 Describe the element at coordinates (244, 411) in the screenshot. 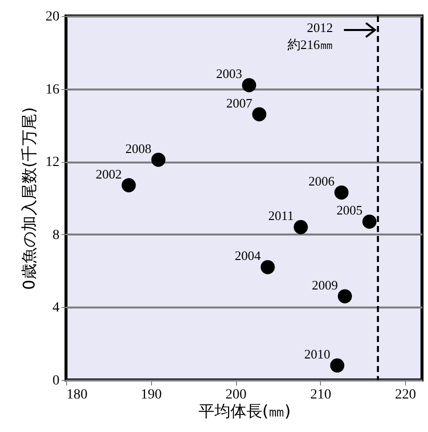

I see `x-axis-title: 平均体長(㎜)` at that location.